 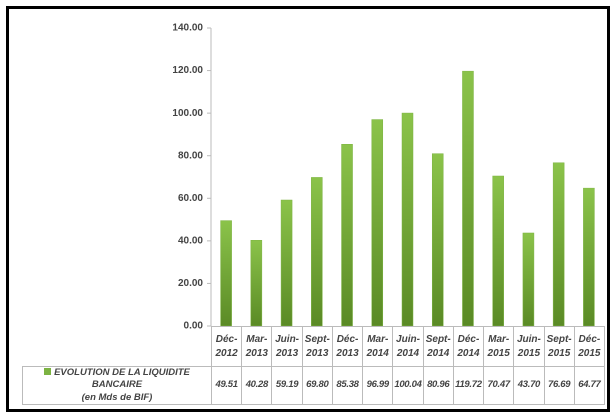 What do you see at coordinates (378, 346) in the screenshot?
I see `x-tick-label: Mar-2014` at bounding box center [378, 346].